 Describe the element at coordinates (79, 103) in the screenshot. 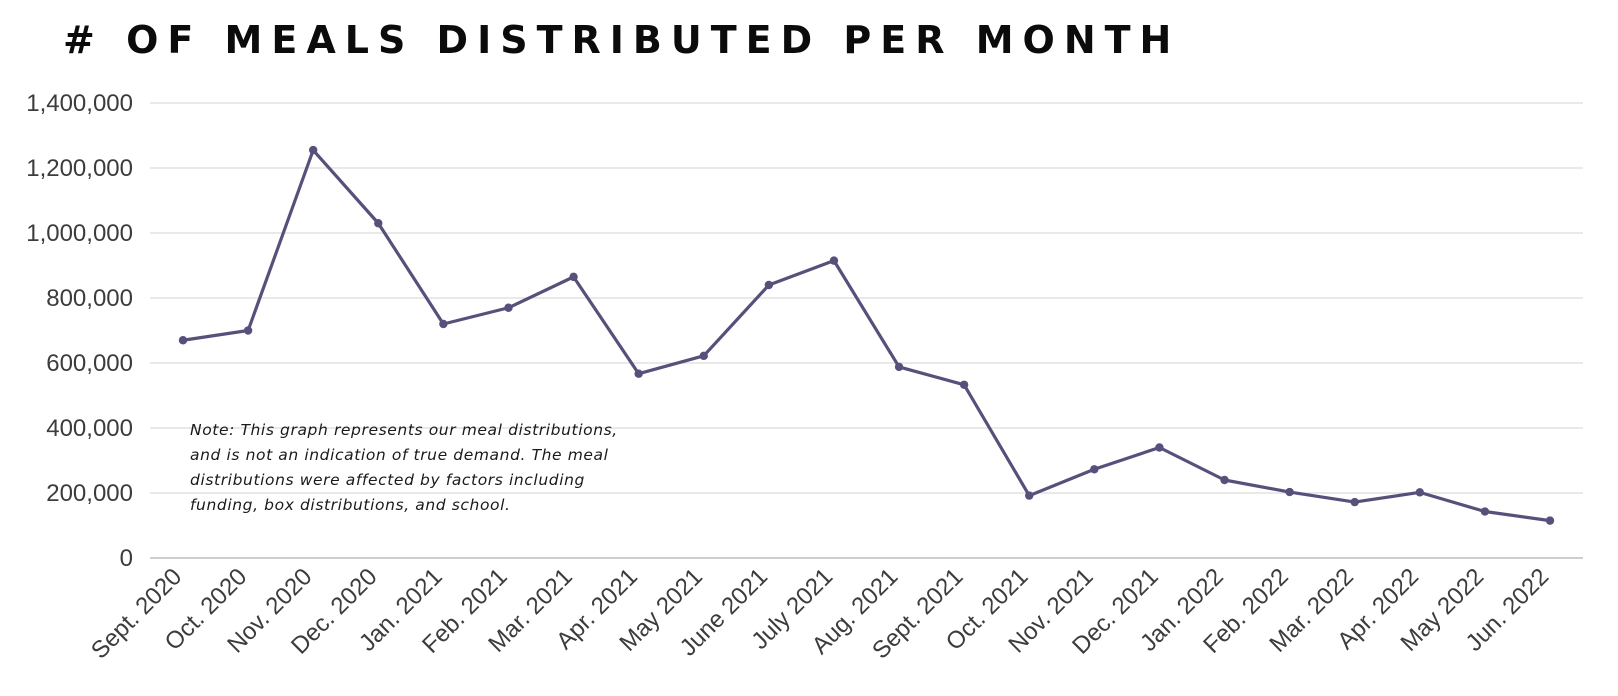

I see `y-tick-label: 1,400,000` at that location.